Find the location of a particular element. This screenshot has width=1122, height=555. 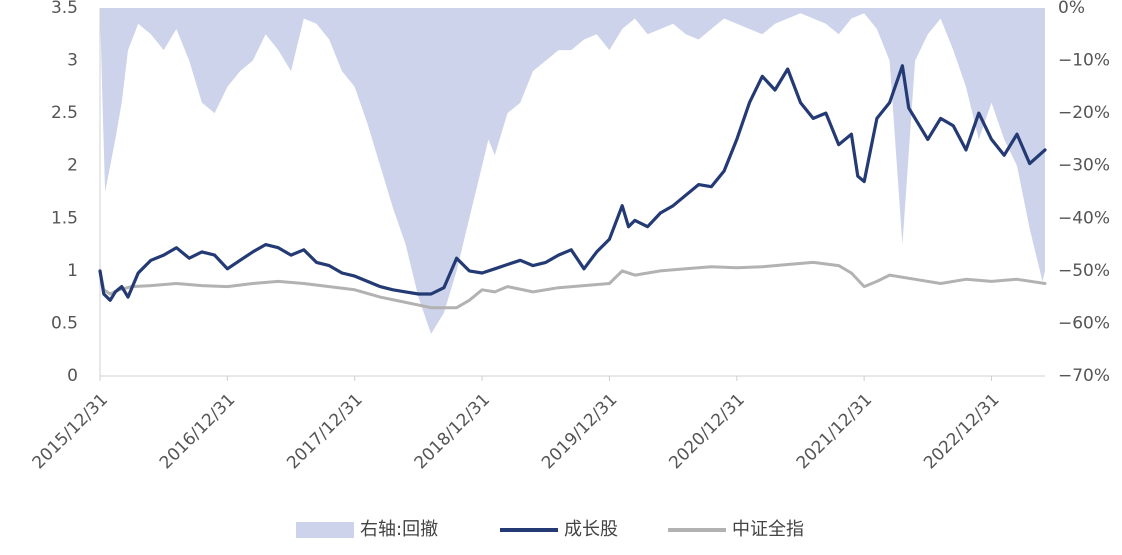

legend-label: 中证全指 is located at coordinates (768, 529).